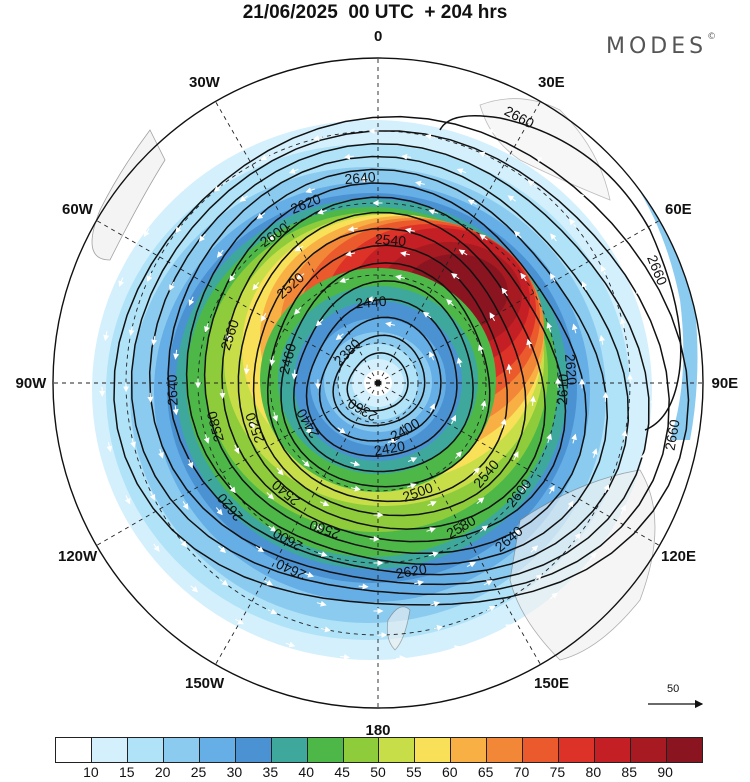 This screenshot has width=750, height=782. What do you see at coordinates (378, 773) in the screenshot?
I see `colorbar-ticks: 10 15 20 25 30 35 40 45 50 55 60 65 70 75 80 85 90` at bounding box center [378, 773].